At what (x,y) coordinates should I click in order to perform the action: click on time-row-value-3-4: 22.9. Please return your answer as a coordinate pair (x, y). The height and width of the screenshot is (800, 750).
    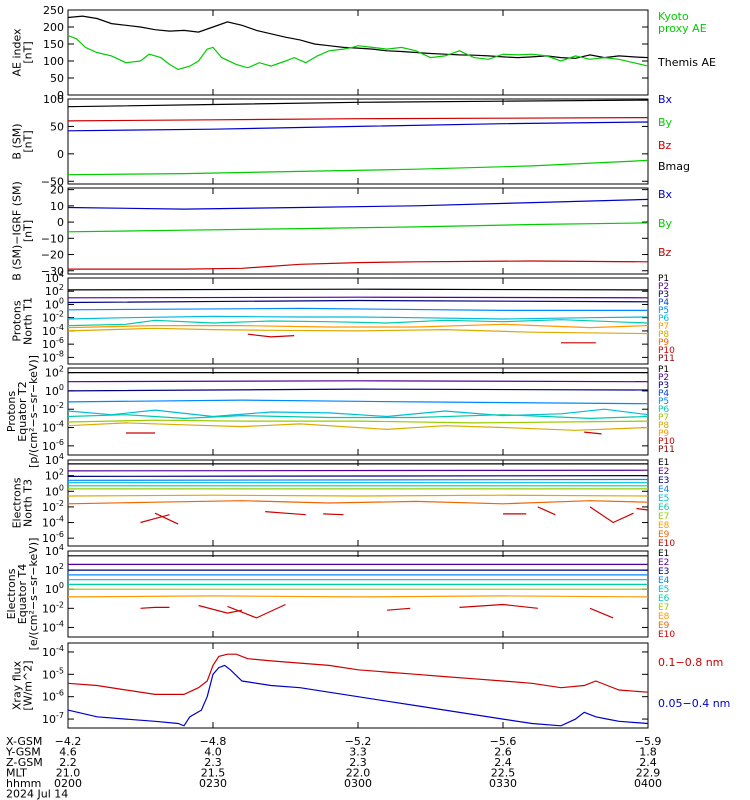
    Looking at the image, I should click on (648, 773).